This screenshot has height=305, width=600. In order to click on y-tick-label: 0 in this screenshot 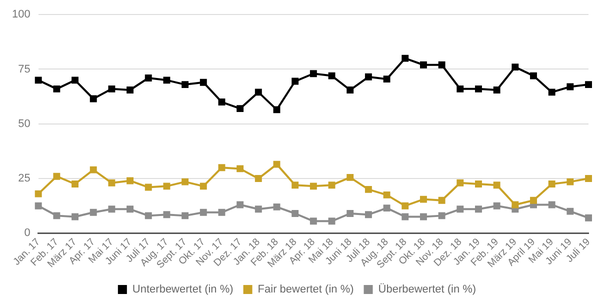, I will do `click(27, 233)`.